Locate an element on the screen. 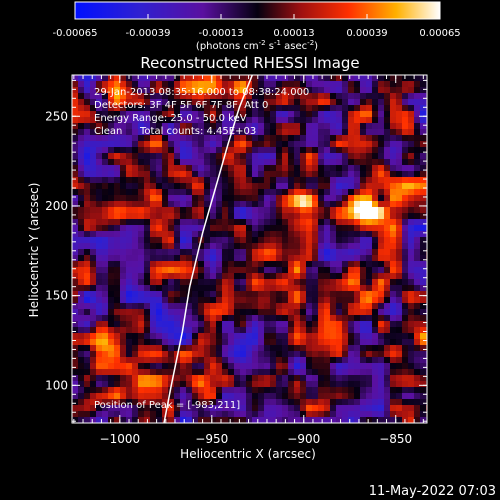 The image size is (500, 500). colorbar-tick-label: 0.00013 is located at coordinates (293, 33).